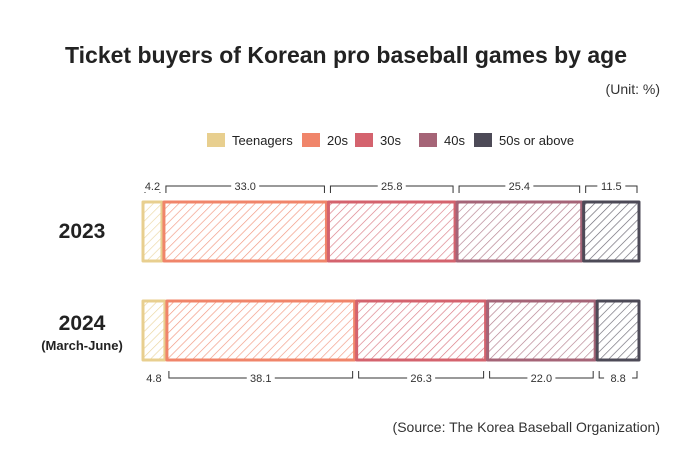 This screenshot has height=466, width=700. What do you see at coordinates (82, 345) in the screenshot?
I see `category-sublabel-2024: (March-June)` at bounding box center [82, 345].